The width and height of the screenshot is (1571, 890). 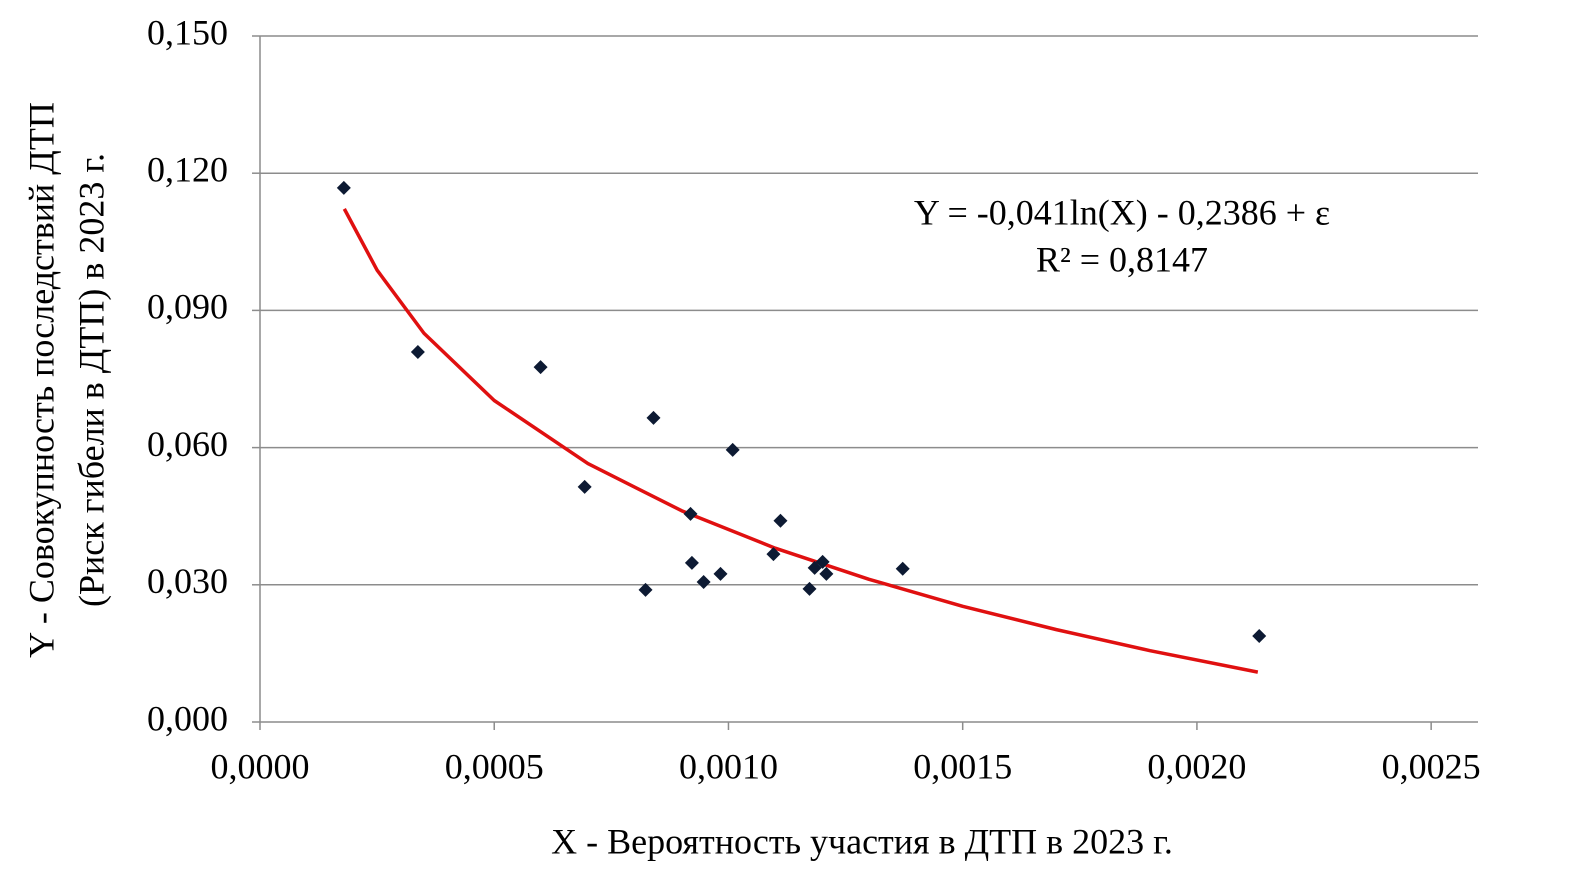 What do you see at coordinates (187, 444) in the screenshot?
I see `y-tick-label: 0,060` at bounding box center [187, 444].